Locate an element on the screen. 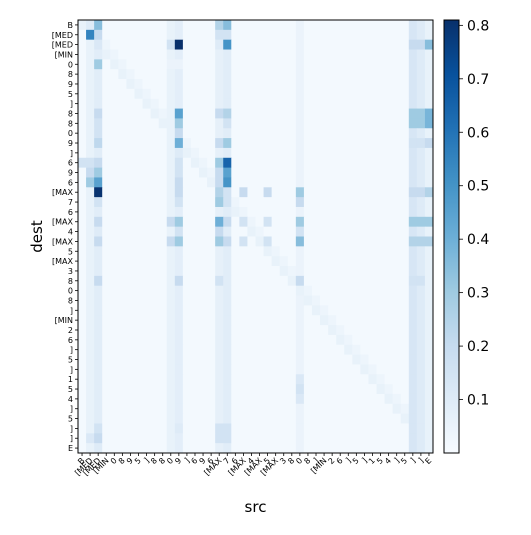  y-tick-label: E is located at coordinates (70, 448).